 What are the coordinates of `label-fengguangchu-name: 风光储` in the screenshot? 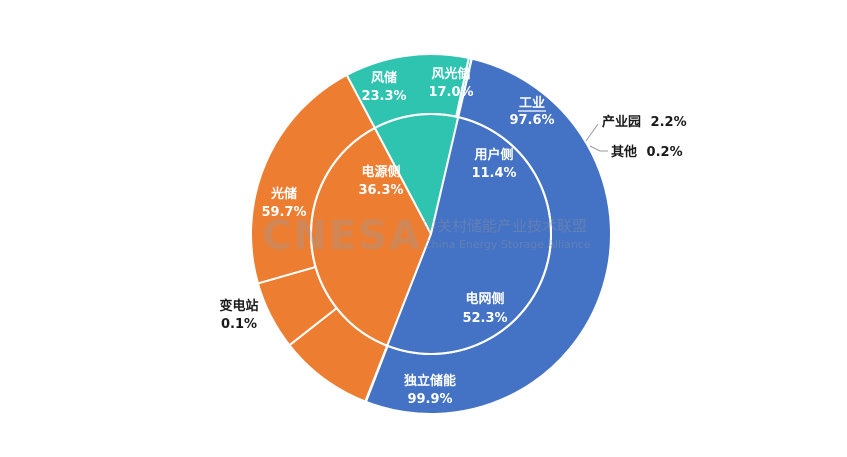 It's located at (450, 74).